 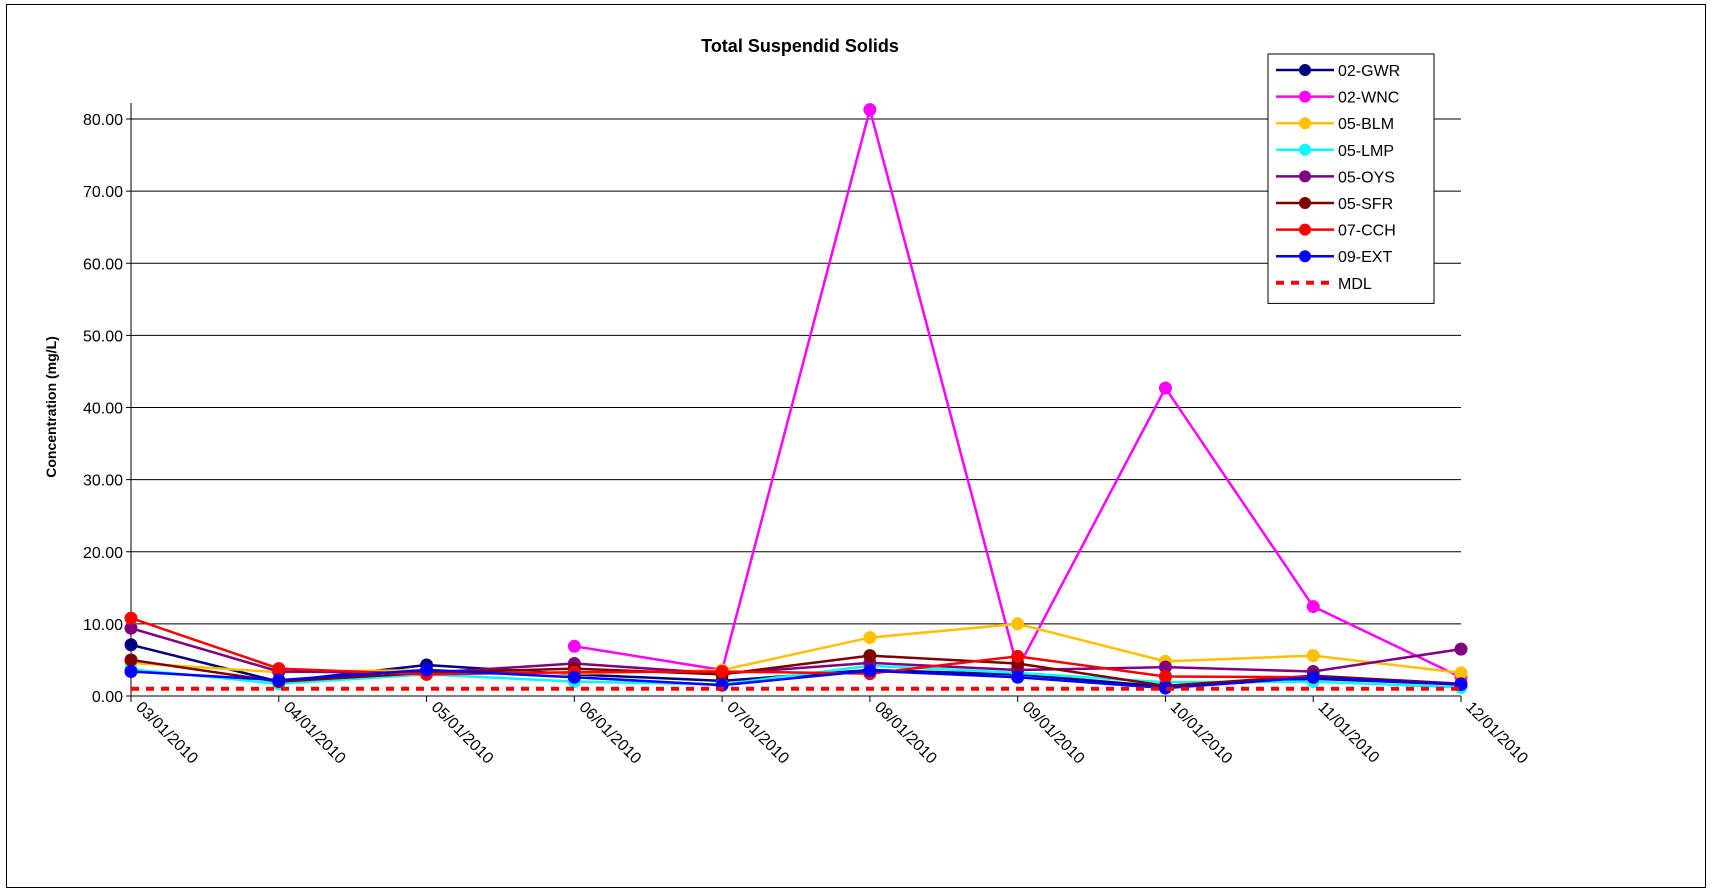 What do you see at coordinates (1368, 98) in the screenshot?
I see `legend-label: 02-WNC` at bounding box center [1368, 98].